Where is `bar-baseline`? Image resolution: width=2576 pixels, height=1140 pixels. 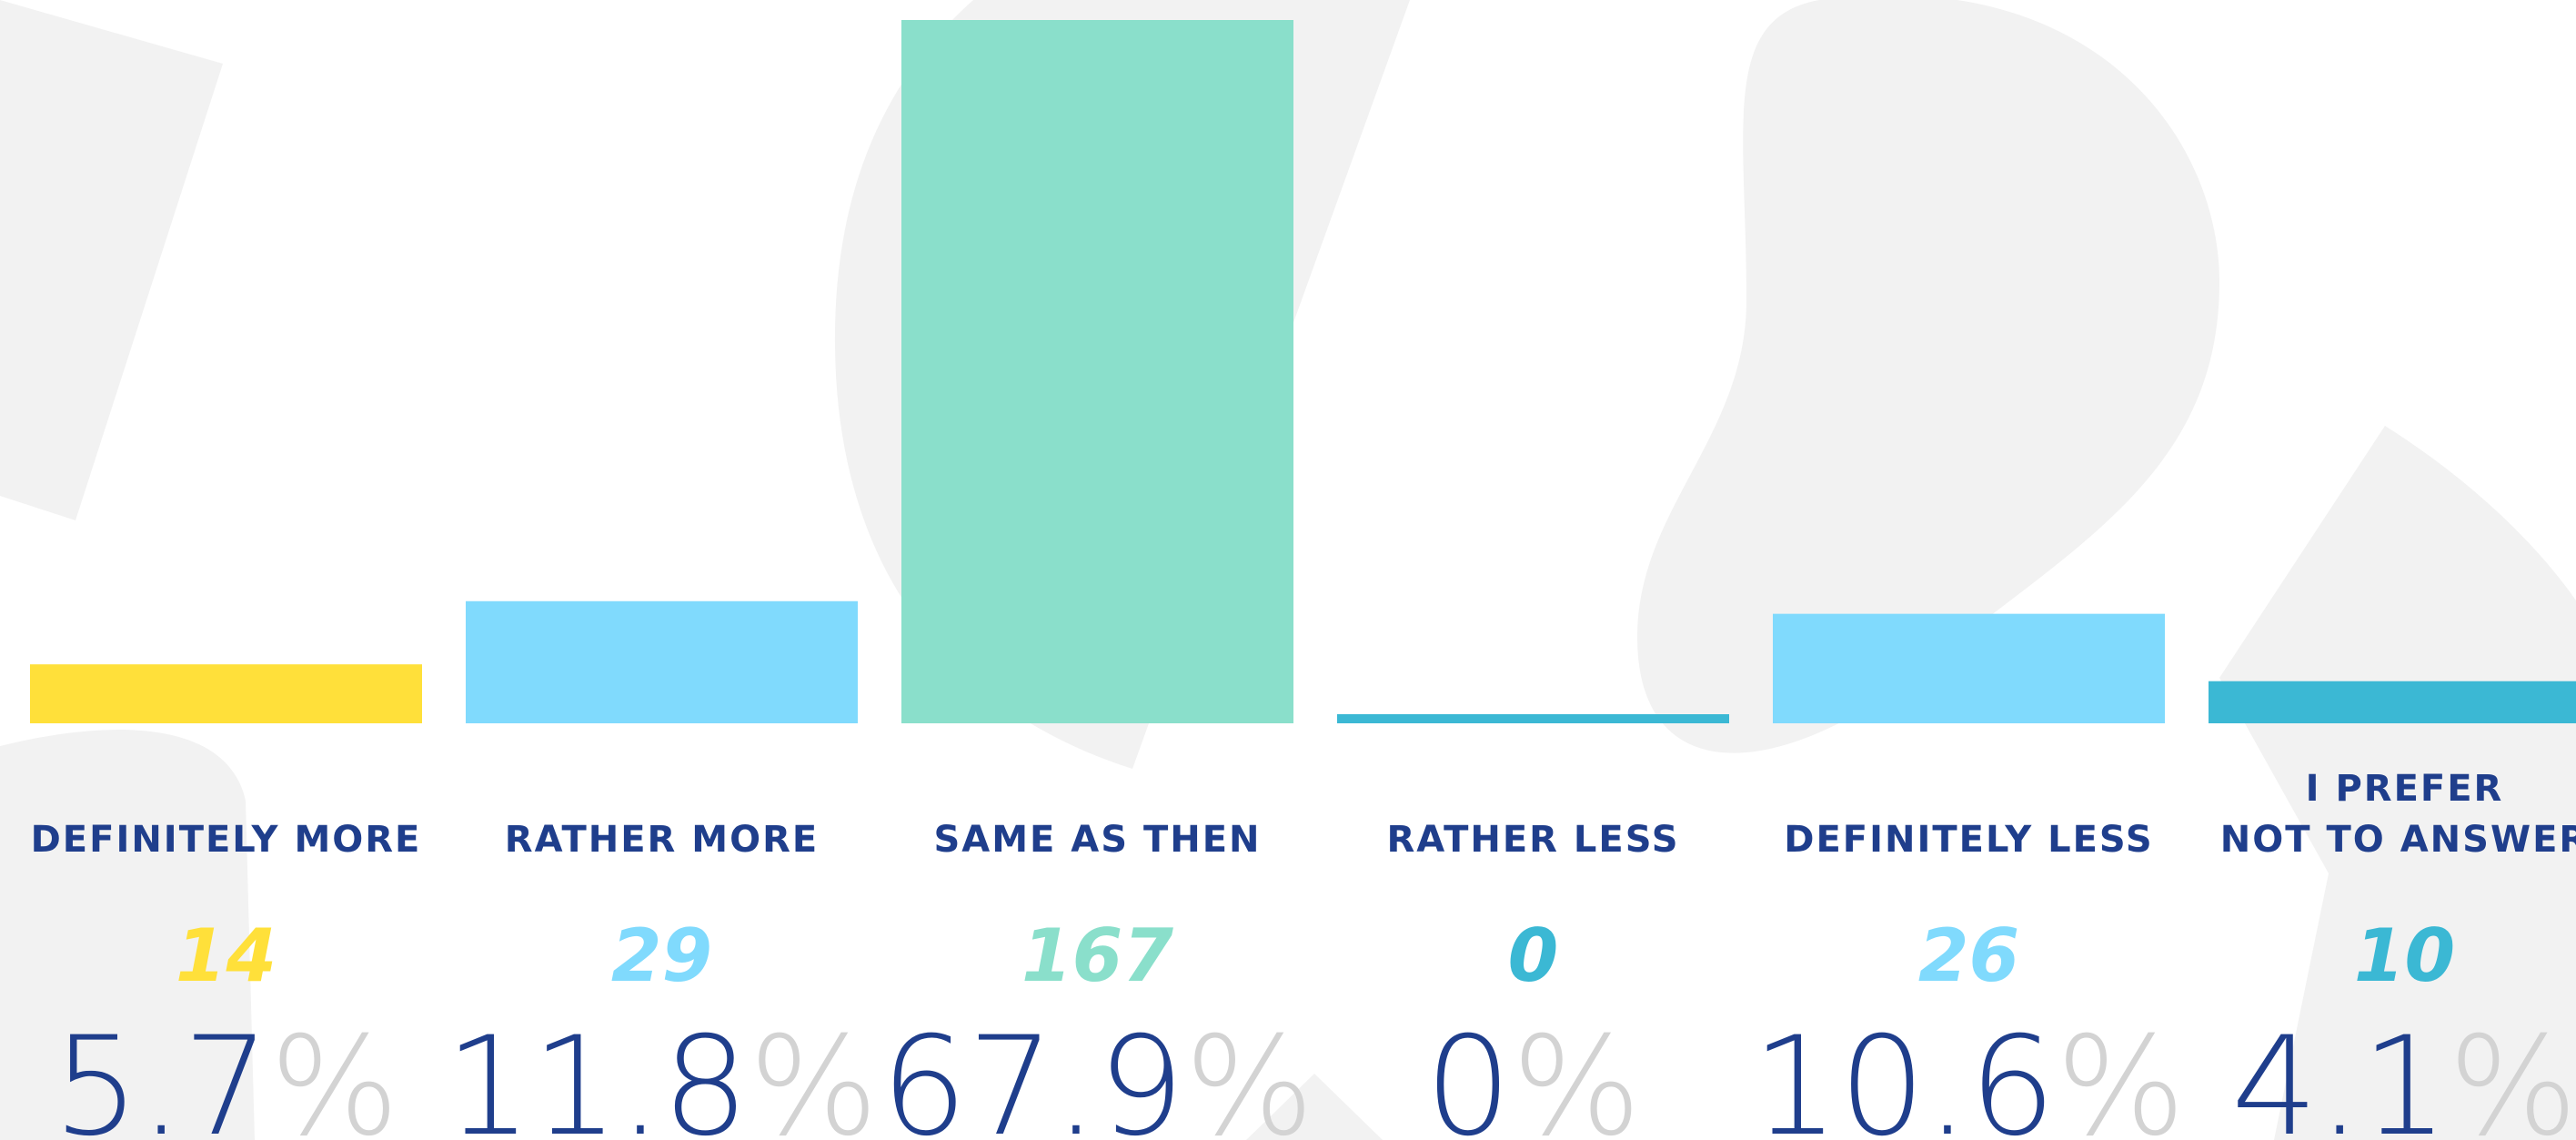
bar-baseline is located at coordinates (1533, 718).